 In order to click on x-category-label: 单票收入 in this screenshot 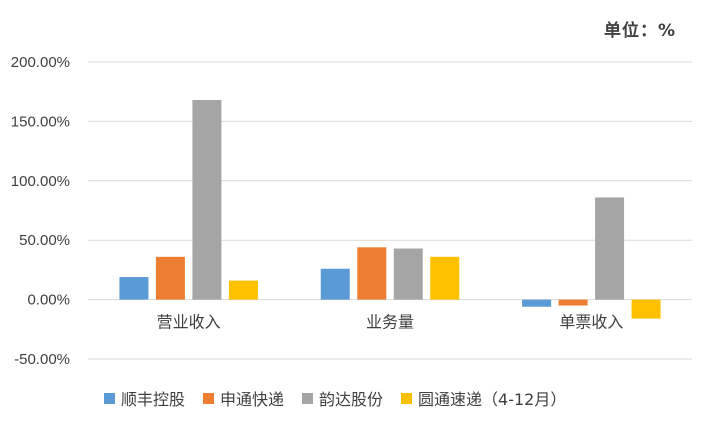, I will do `click(591, 322)`.